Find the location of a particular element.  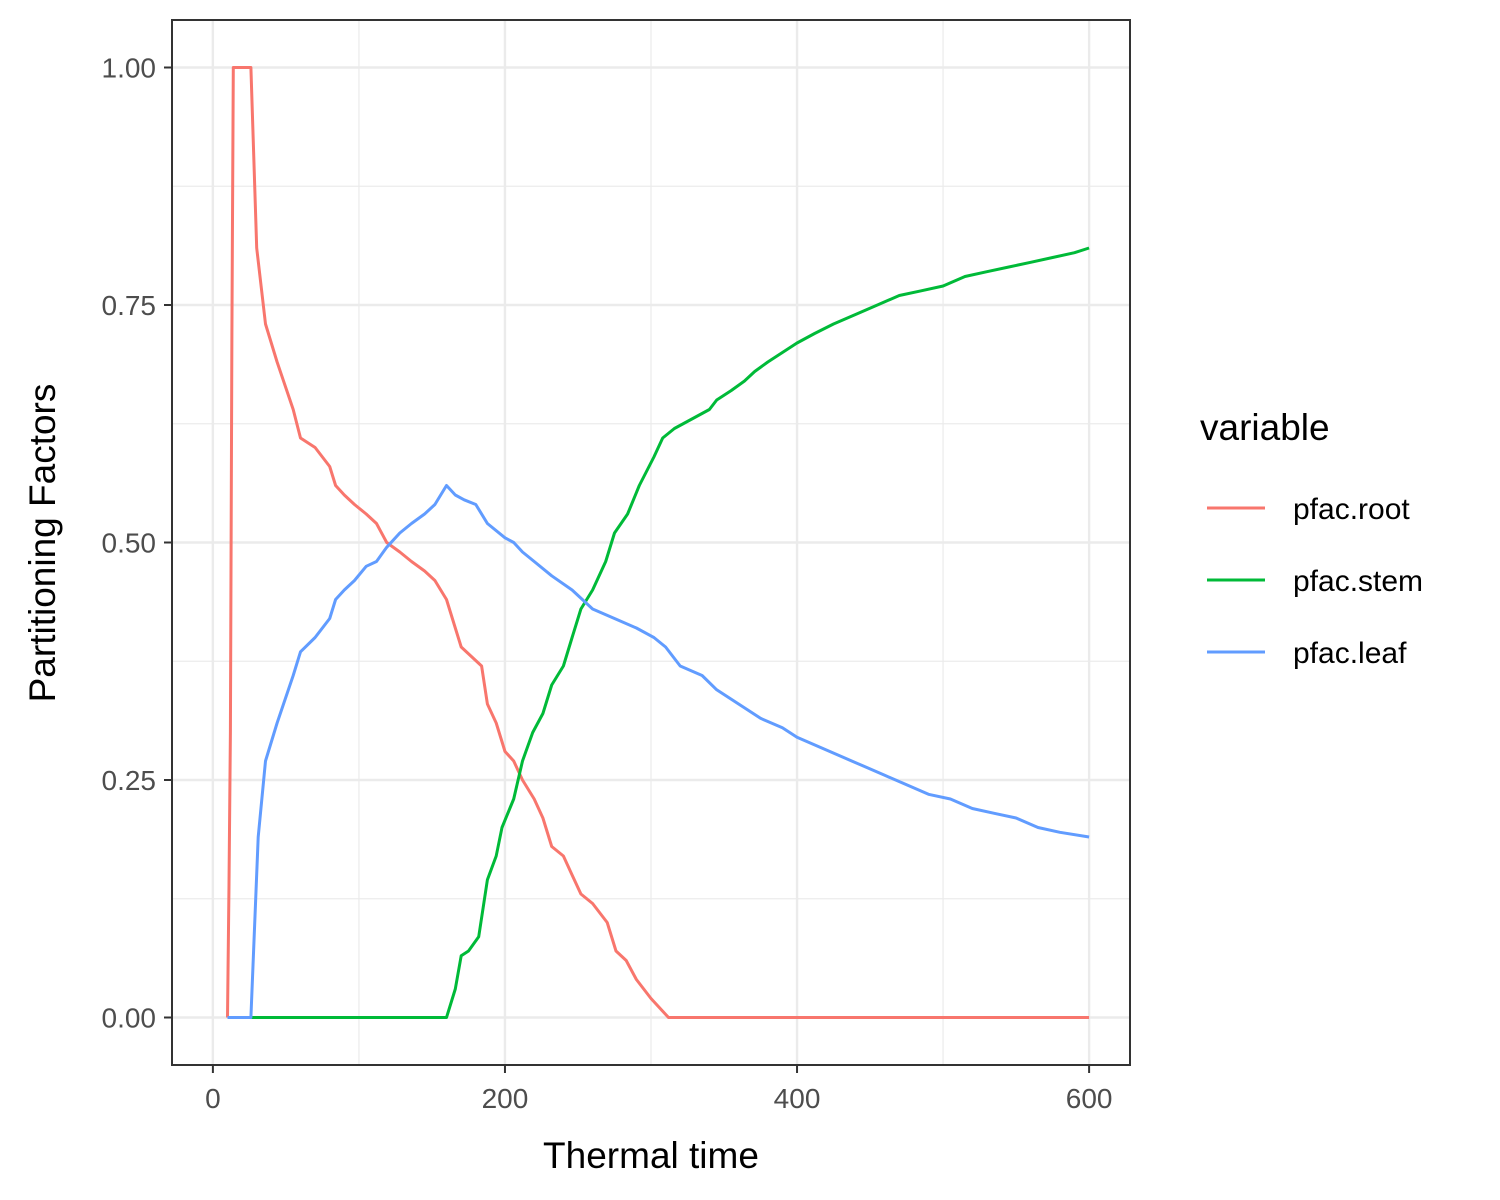

y-tick-label: 0.25 is located at coordinates (129, 780).